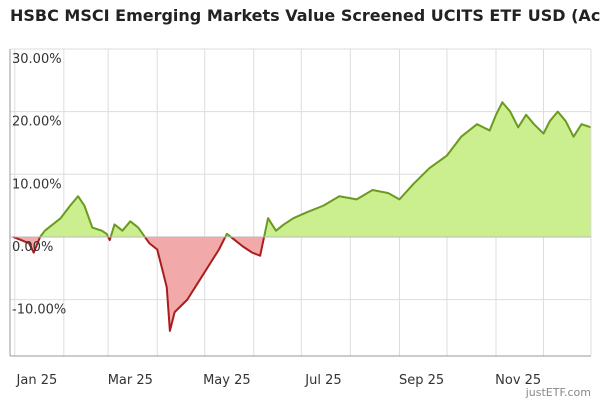 The image size is (600, 400). I want to click on y-axis-tick-labels: 30.00% 20.00% 10.00% 0.00% -10.00%, so click(39, 185).